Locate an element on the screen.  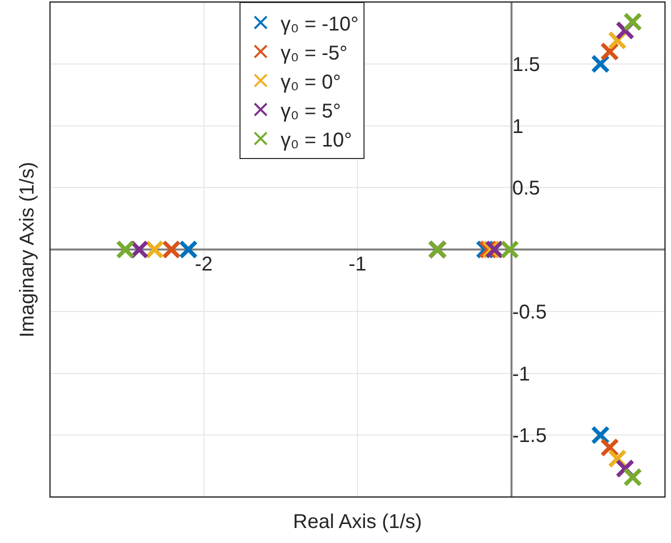
y-tick-label: -1.5 is located at coordinates (529, 436).